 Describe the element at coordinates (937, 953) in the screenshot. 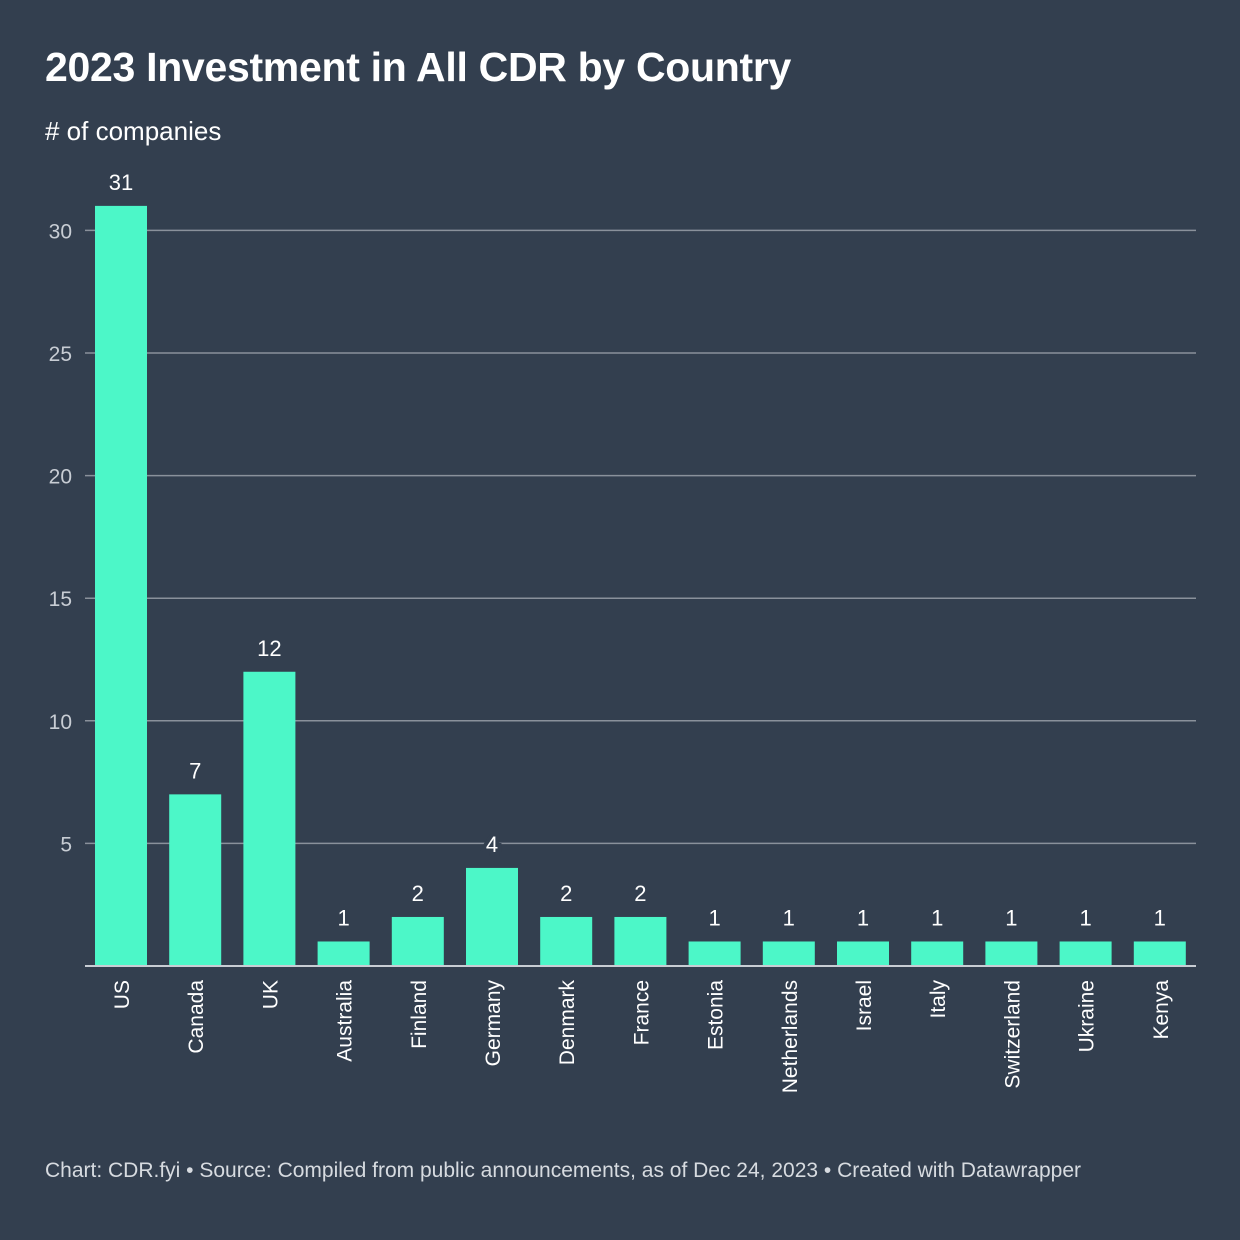

I see `bar-italy` at that location.